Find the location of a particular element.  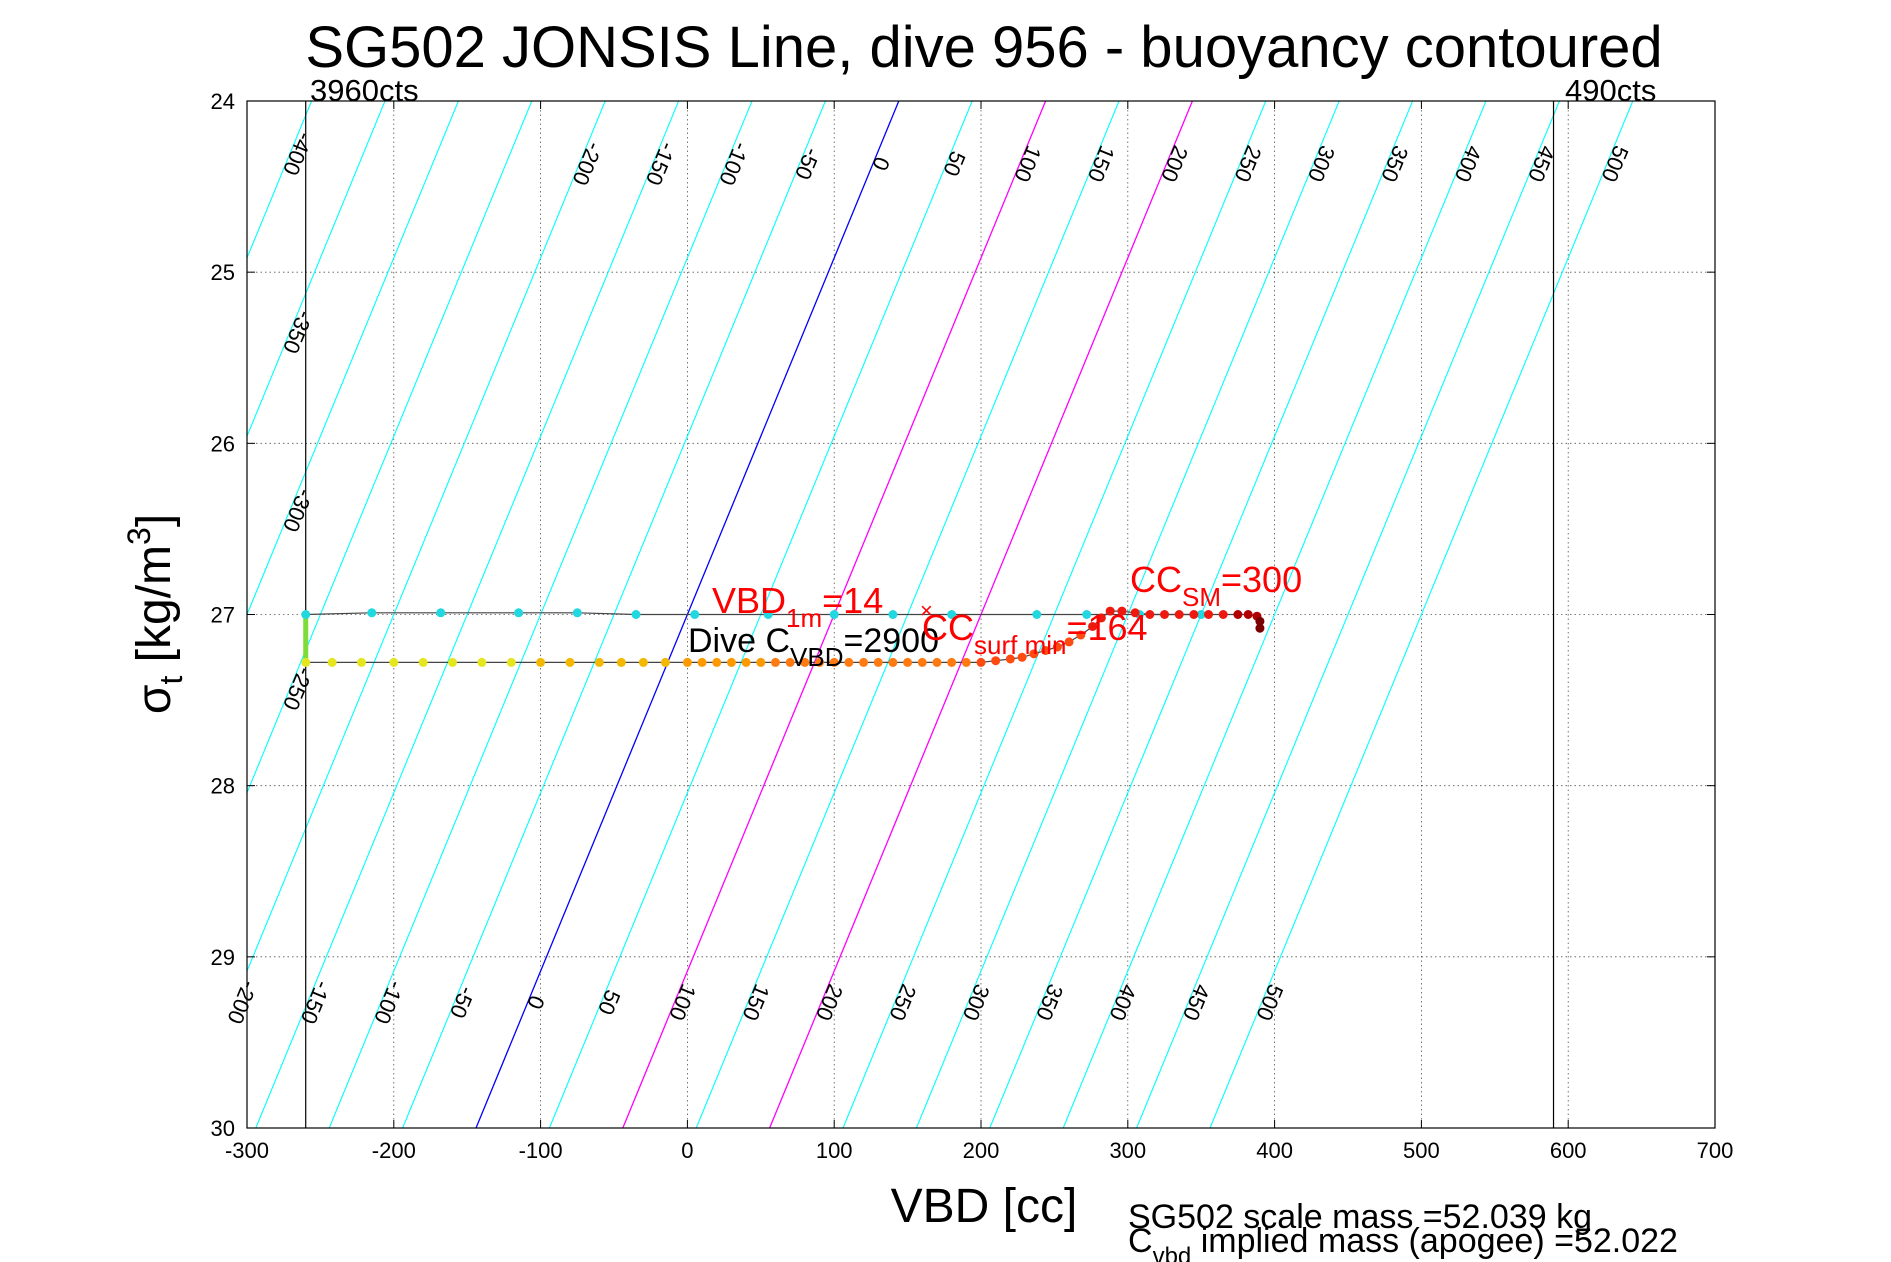

contour-label-bottom: 150 is located at coordinates (755, 1002).